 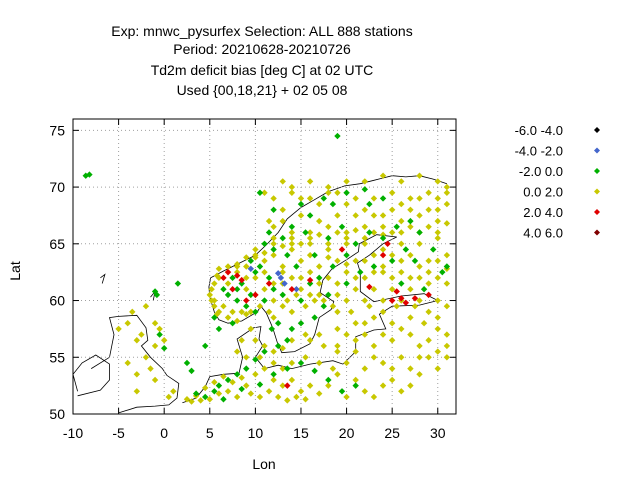 What do you see at coordinates (541, 171) in the screenshot?
I see `legend-label: -2.0 0.0` at bounding box center [541, 171].